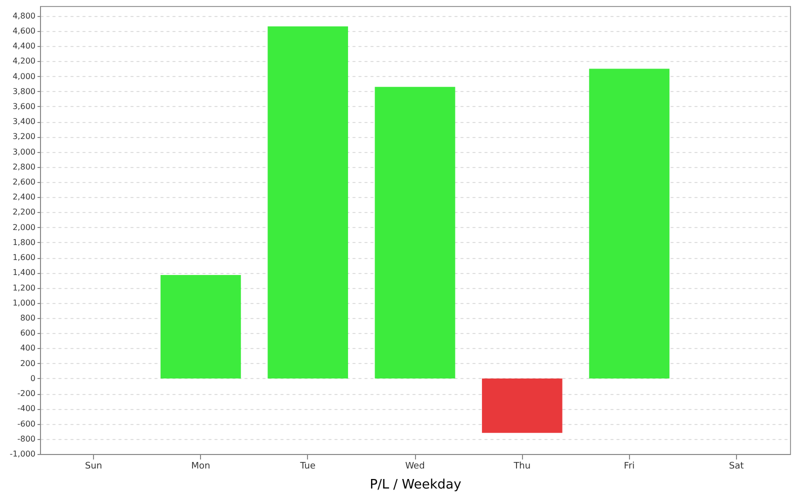  What do you see at coordinates (24, 287) in the screenshot?
I see `y-tick-label: 1,200` at bounding box center [24, 287].